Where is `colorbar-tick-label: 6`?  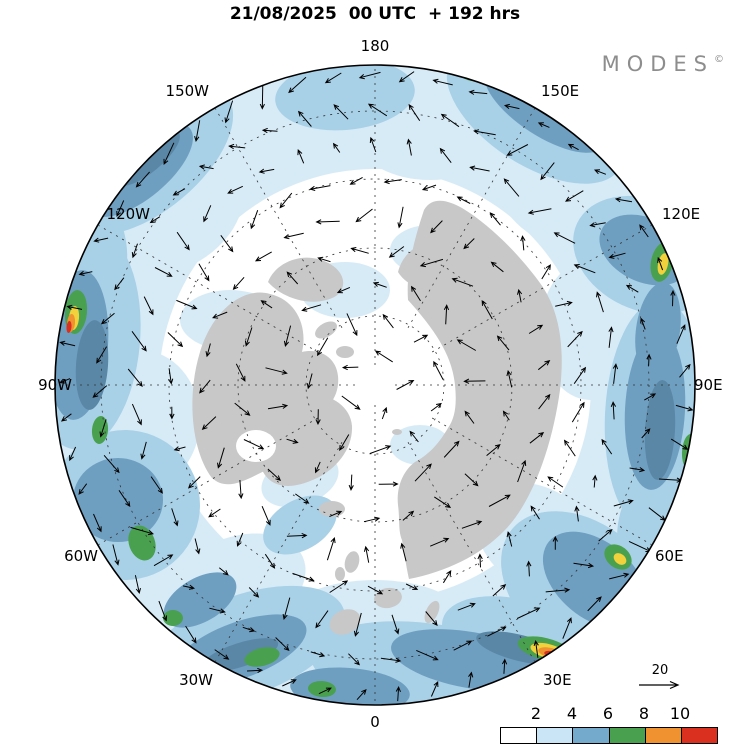 colorbar-tick-label: 6 is located at coordinates (608, 713).